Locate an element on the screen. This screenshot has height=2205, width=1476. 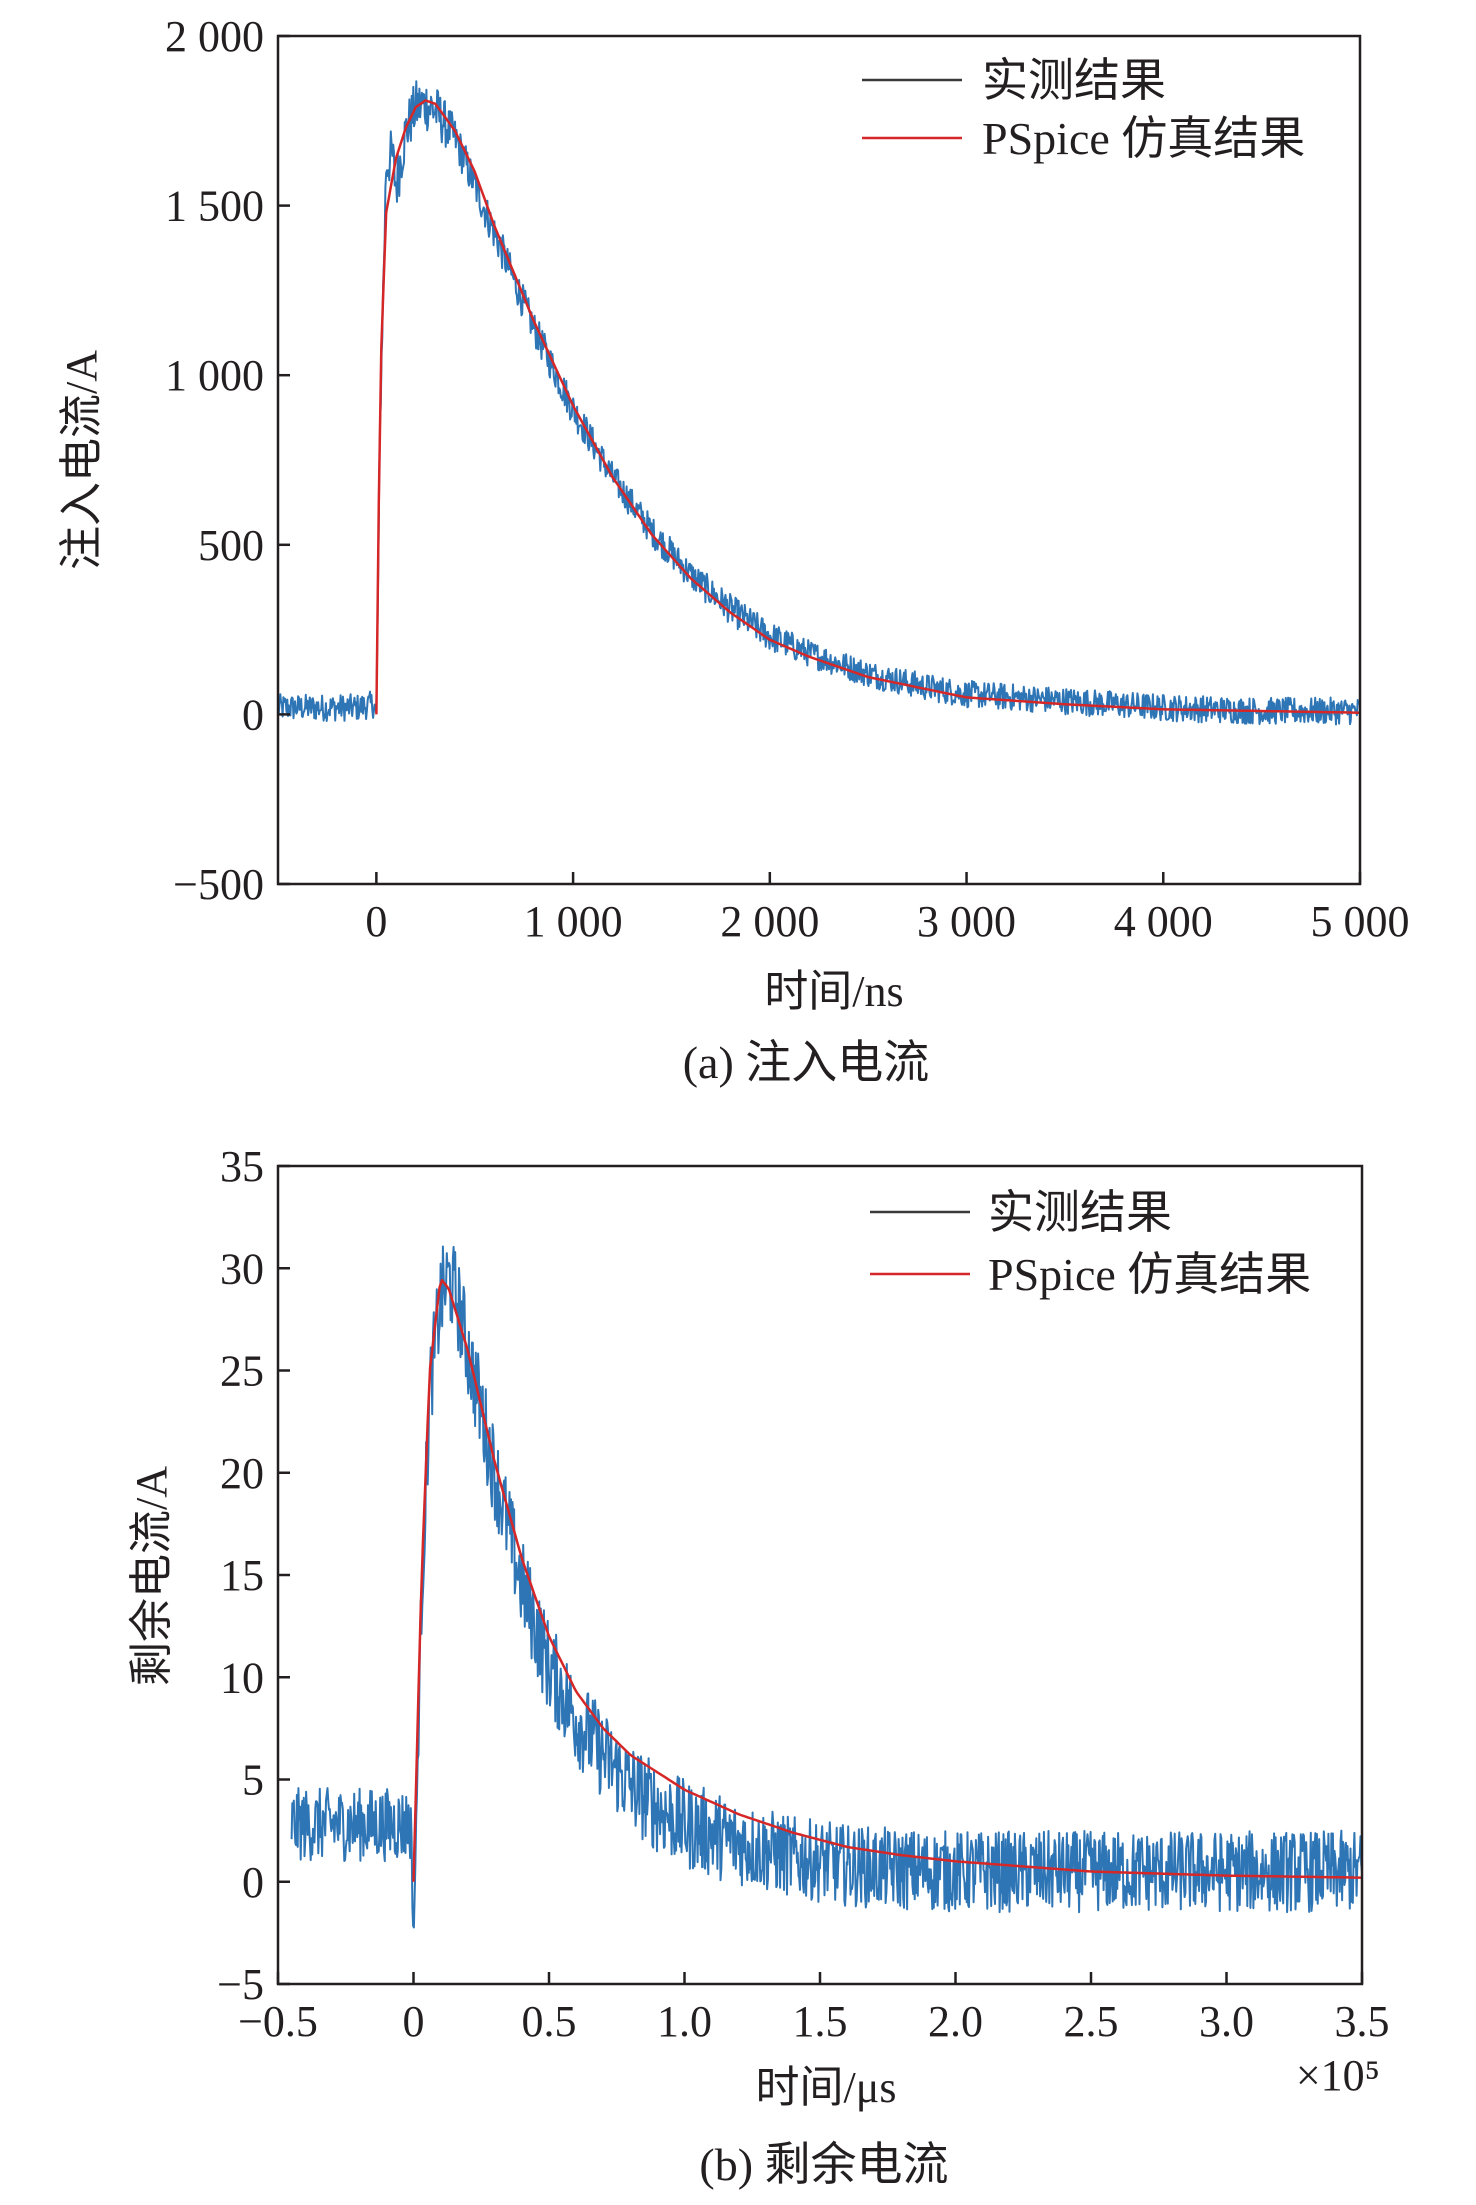
x-tick-label: 5 000 is located at coordinates (1360, 921).